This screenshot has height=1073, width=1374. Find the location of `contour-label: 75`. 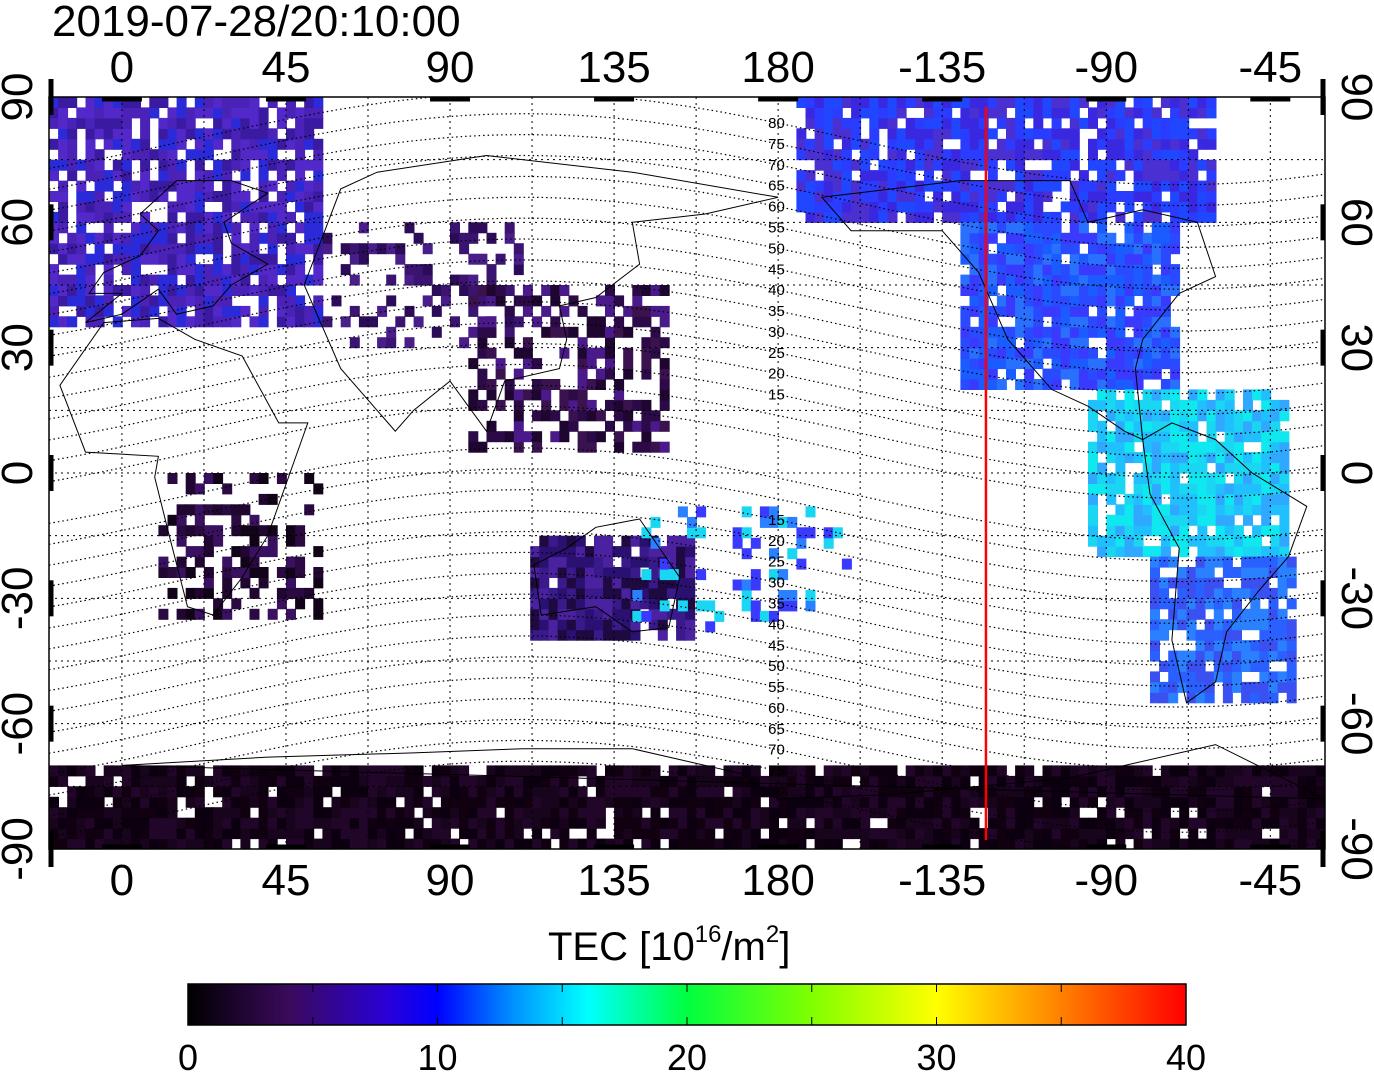

contour-label: 75 is located at coordinates (776, 771).